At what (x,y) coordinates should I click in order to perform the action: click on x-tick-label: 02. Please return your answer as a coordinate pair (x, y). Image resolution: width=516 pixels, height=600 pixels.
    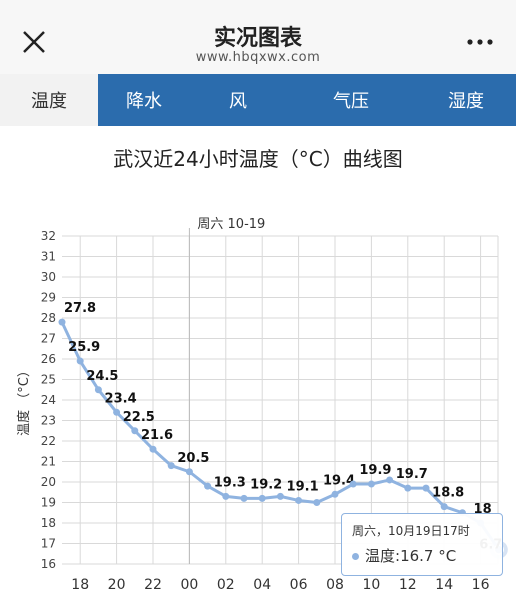
    Looking at the image, I should click on (226, 585).